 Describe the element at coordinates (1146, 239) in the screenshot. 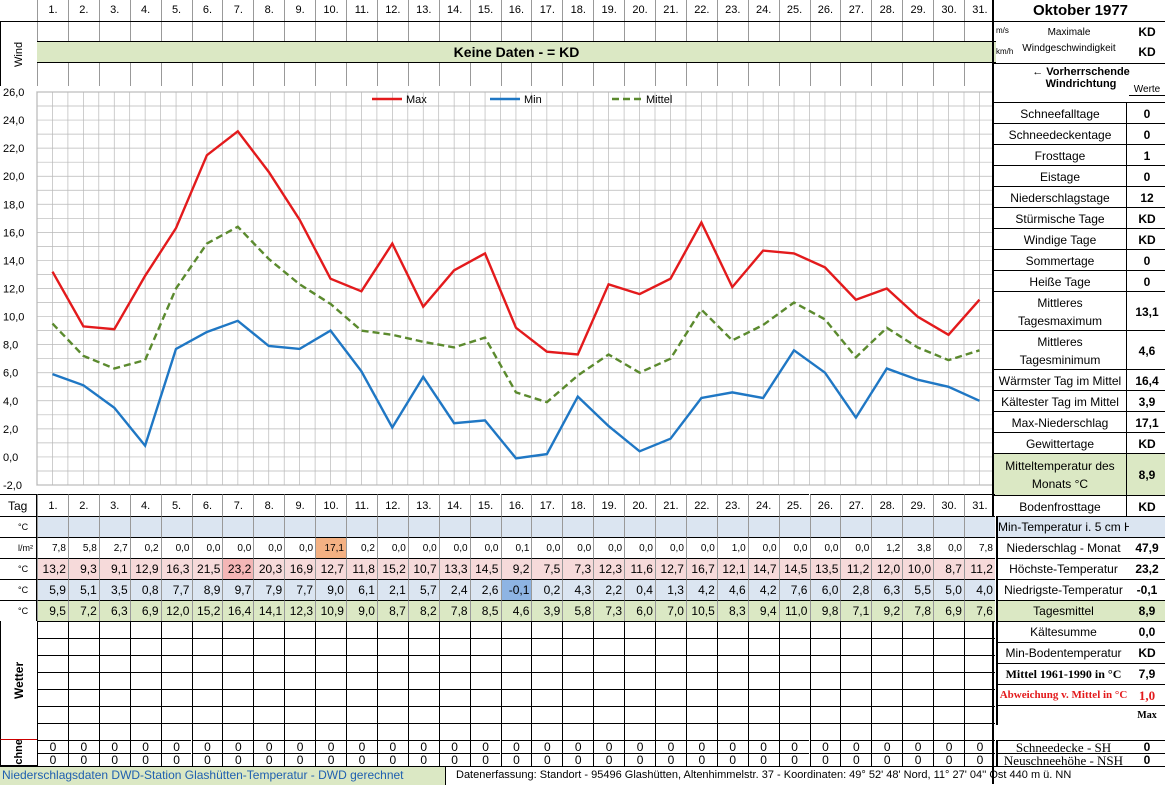

I see `stat-value: KD` at that location.